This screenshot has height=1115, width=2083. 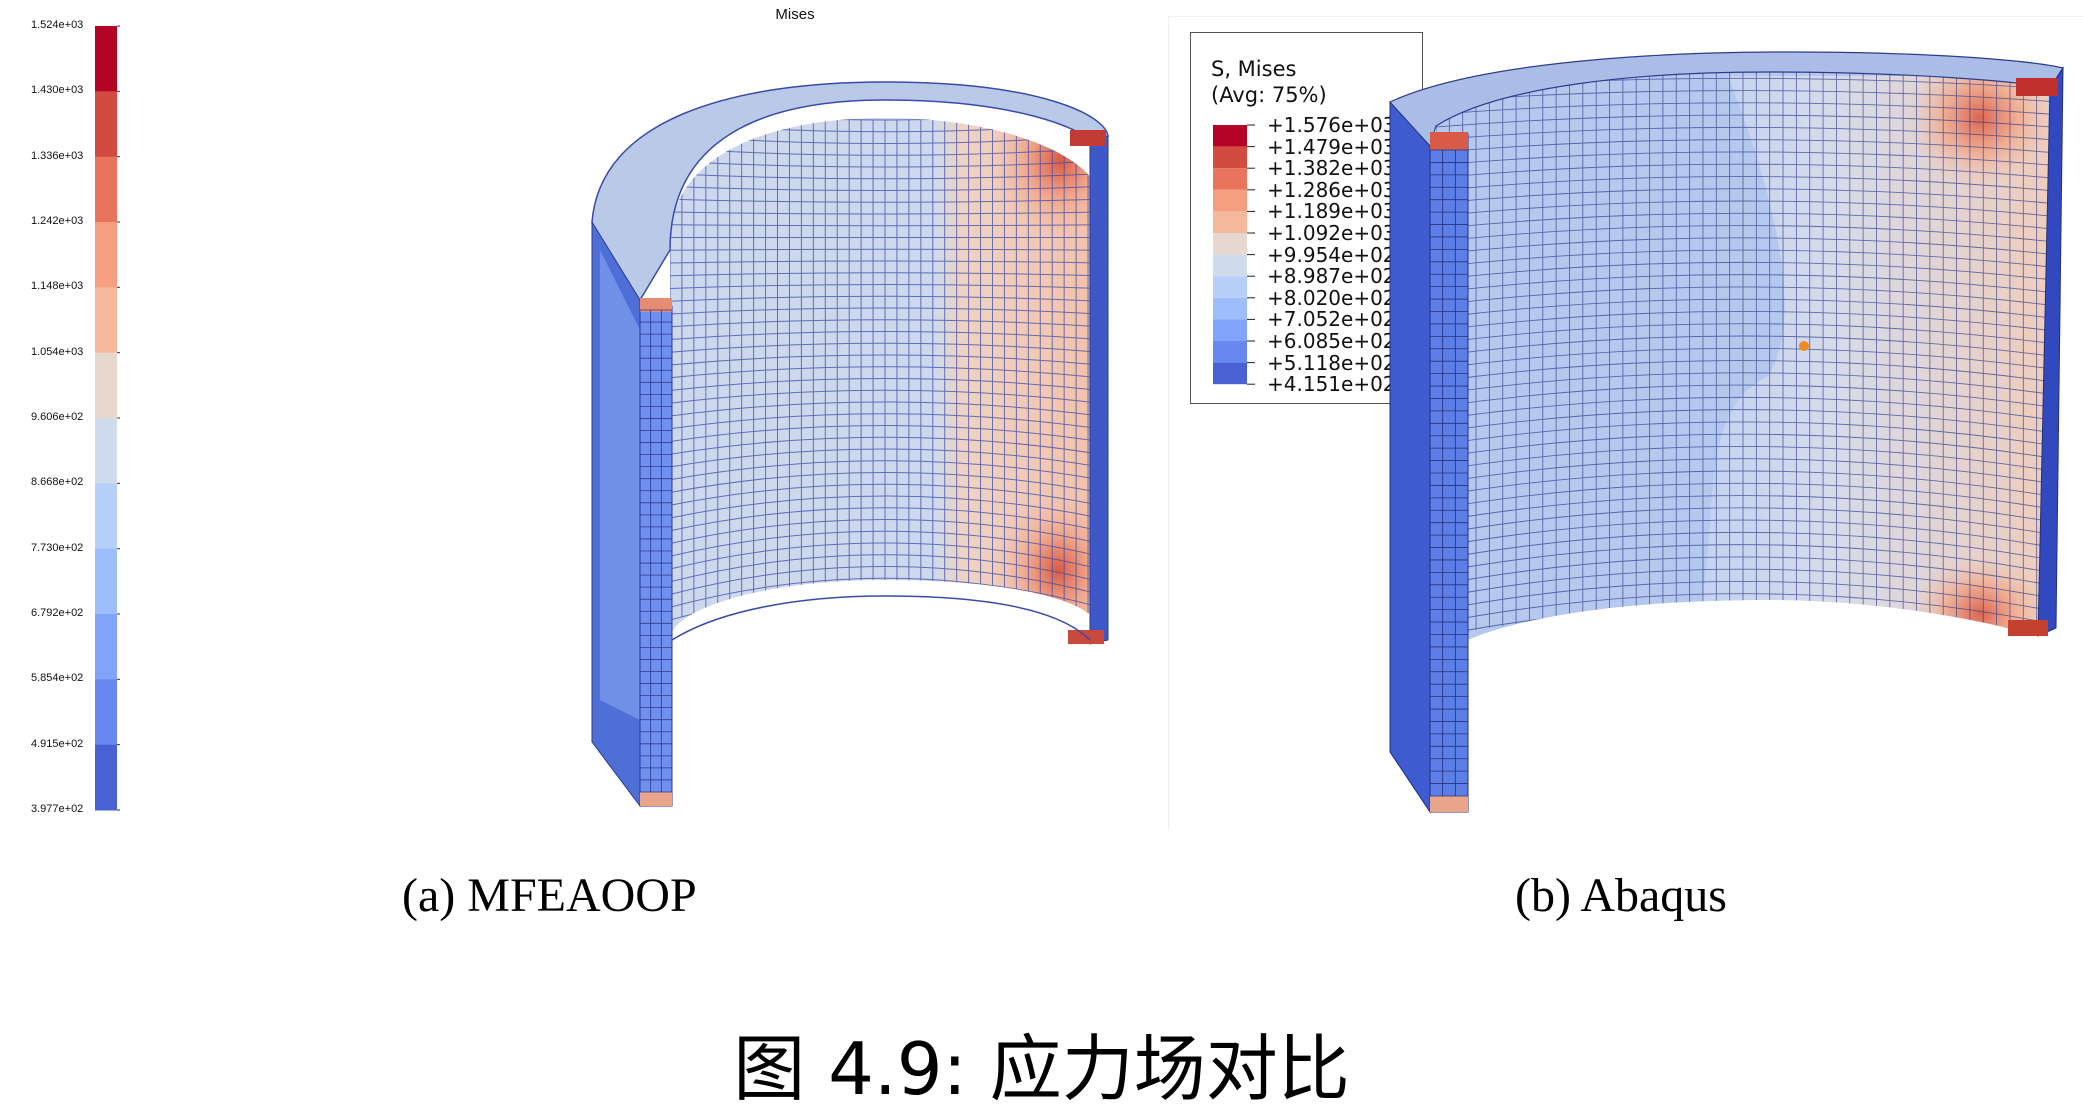 What do you see at coordinates (57, 678) in the screenshot?
I see `colorbar-tick-label: 5.854e+02` at bounding box center [57, 678].